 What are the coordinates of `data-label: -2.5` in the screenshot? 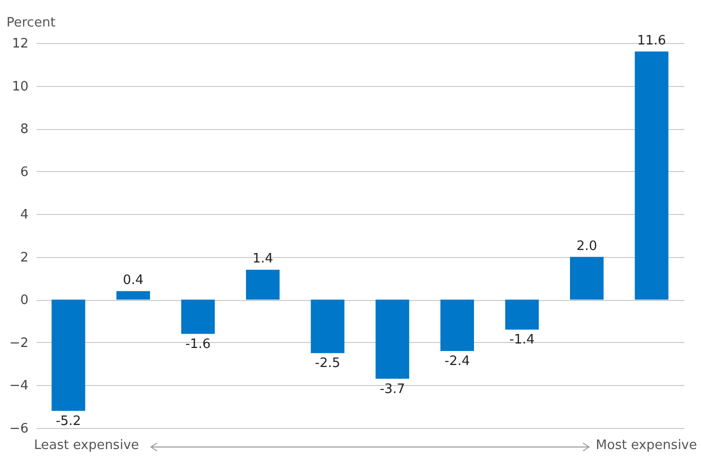 It's located at (327, 364).